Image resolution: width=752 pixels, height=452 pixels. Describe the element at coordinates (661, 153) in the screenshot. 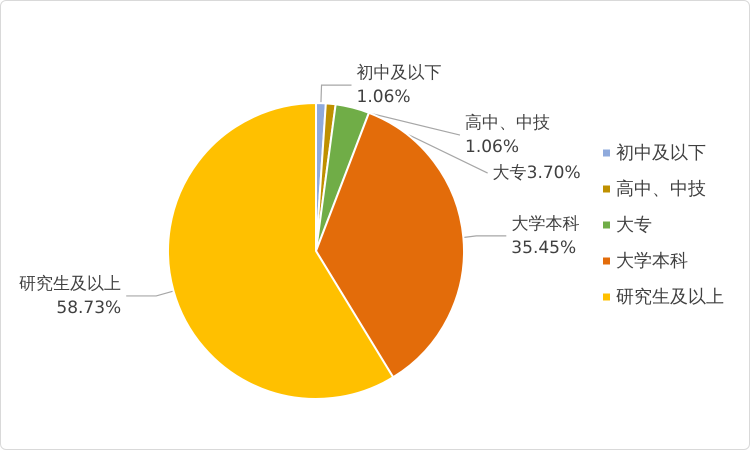

I see `legend-label: 初中及以下` at that location.